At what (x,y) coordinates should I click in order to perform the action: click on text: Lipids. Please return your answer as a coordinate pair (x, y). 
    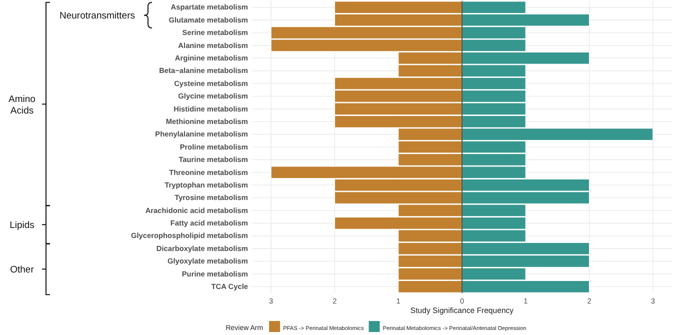
    Looking at the image, I should click on (22, 226).